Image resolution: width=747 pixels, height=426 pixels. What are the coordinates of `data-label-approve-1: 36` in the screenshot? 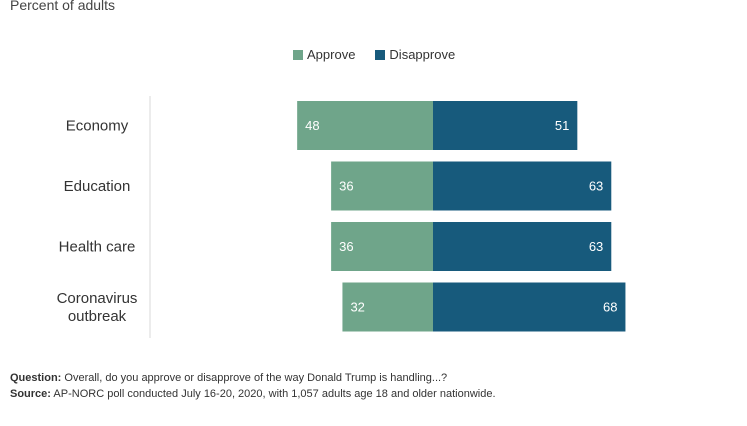 It's located at (346, 186).